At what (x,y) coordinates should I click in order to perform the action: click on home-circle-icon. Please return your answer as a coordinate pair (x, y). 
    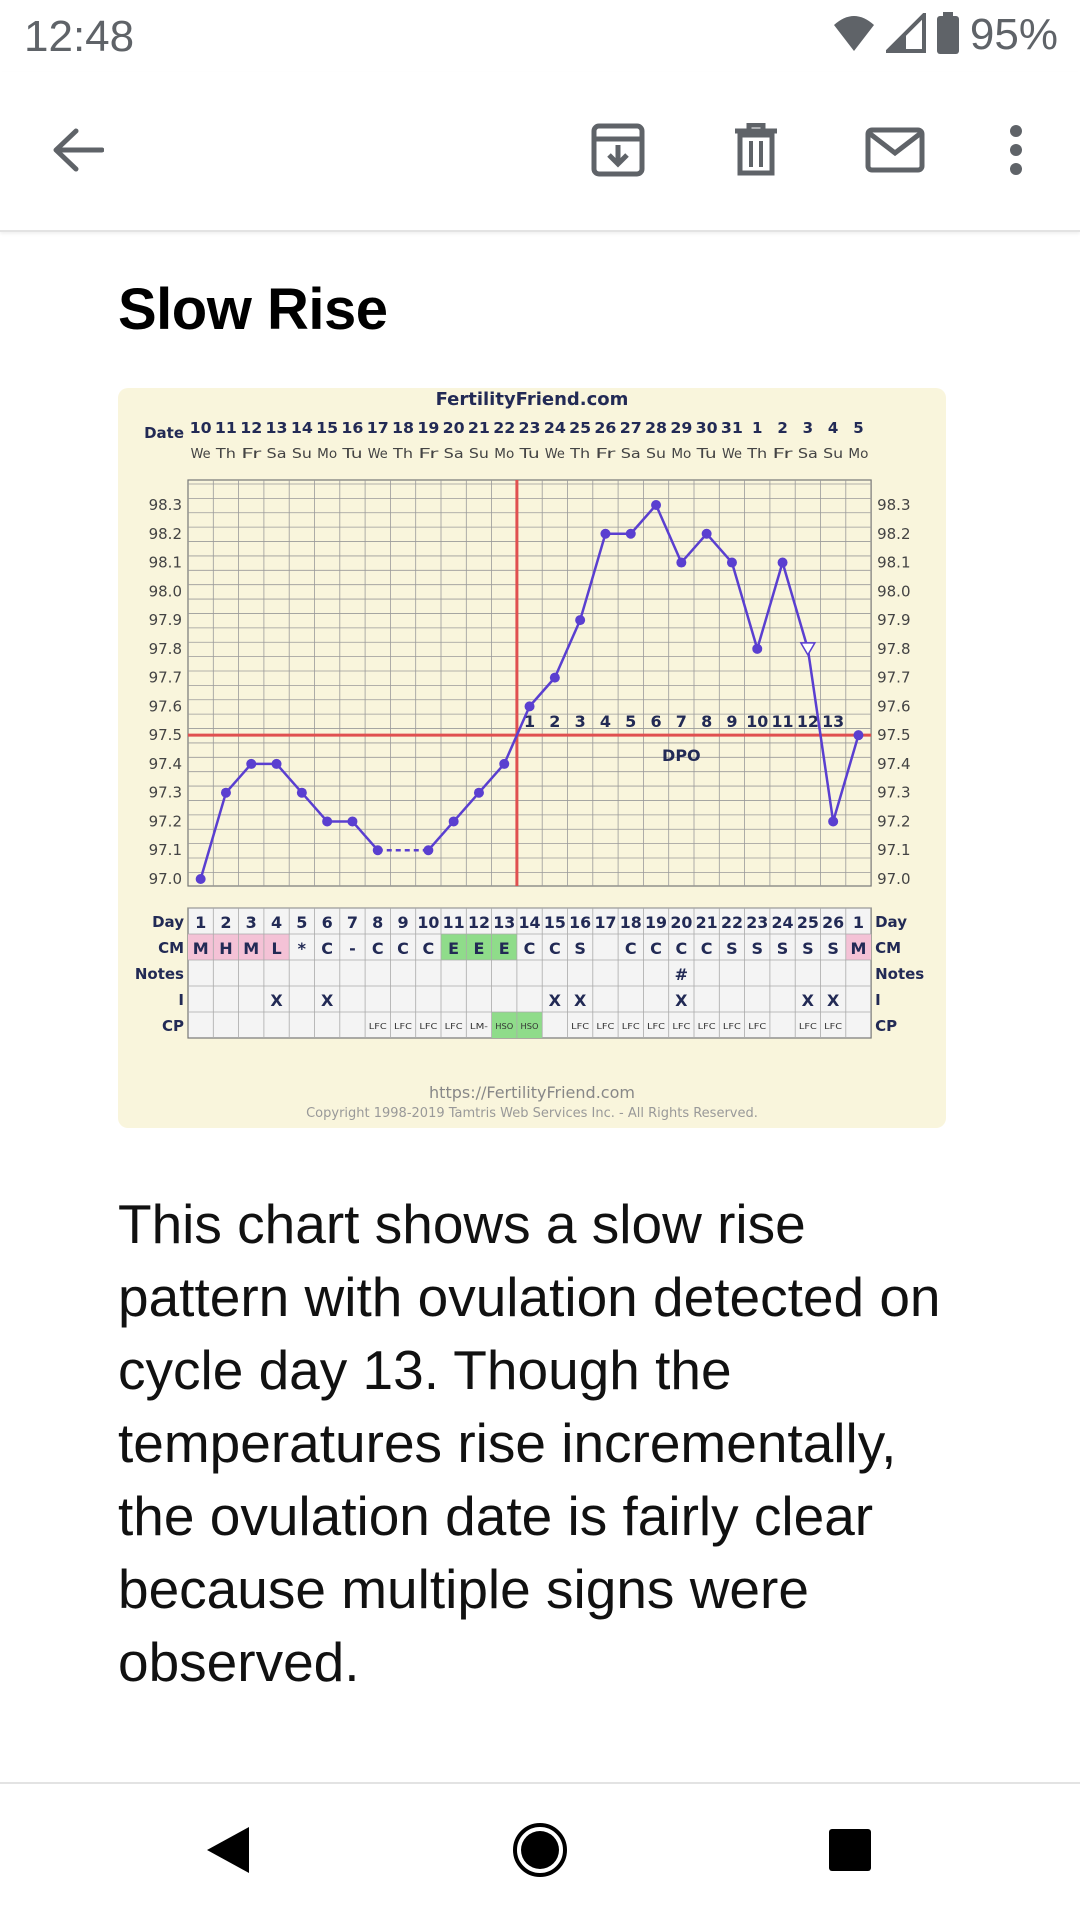
    Looking at the image, I should click on (540, 1852).